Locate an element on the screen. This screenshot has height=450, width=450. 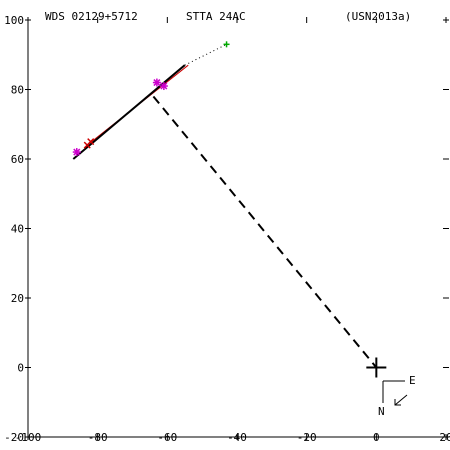
y-tick-label: 80 is located at coordinates (17, 90).